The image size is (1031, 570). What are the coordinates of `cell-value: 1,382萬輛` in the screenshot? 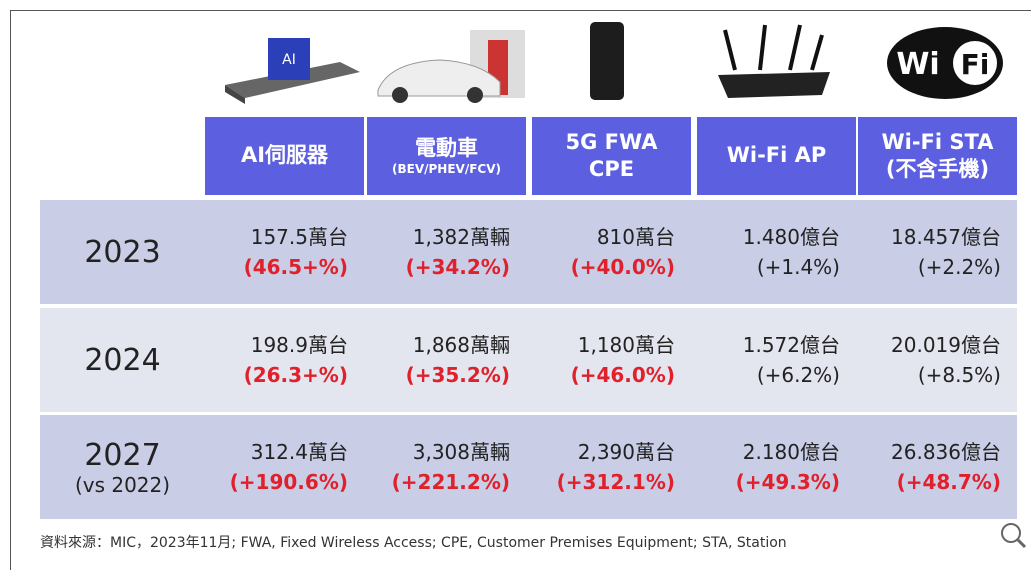 It's located at (461, 237).